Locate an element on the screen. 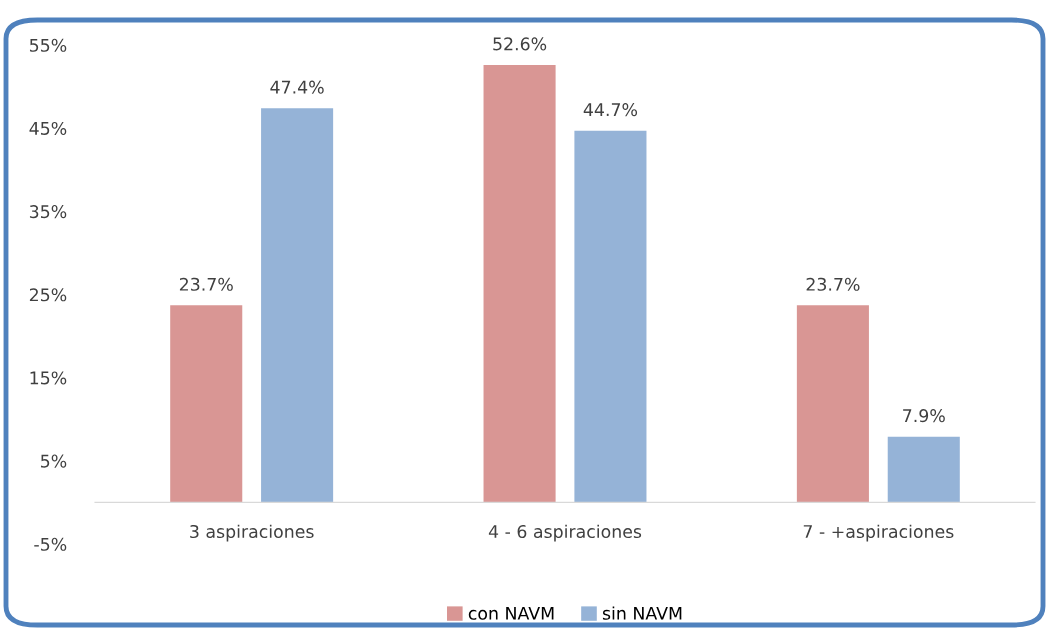 Image resolution: width=1049 pixels, height=629 pixels. y-tick-label: 15% is located at coordinates (48, 378).